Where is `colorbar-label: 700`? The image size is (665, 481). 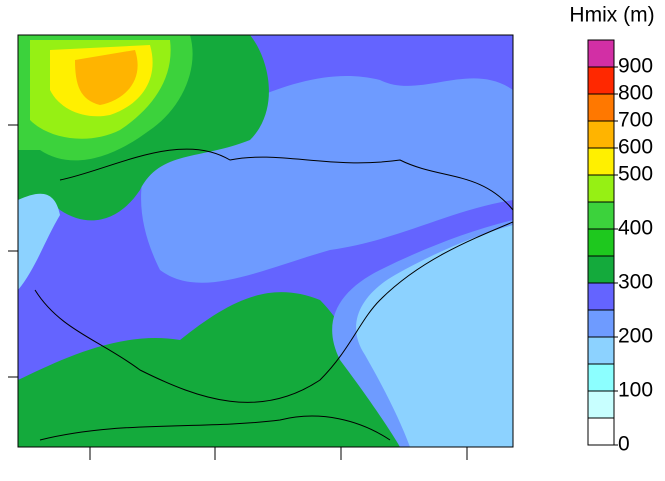 colorbar-label: 700 is located at coordinates (635, 120).